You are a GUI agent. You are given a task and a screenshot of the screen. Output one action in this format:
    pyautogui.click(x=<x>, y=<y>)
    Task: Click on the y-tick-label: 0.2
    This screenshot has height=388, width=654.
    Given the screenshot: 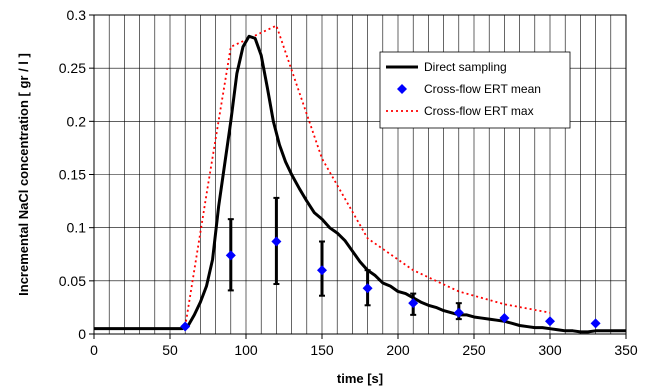 What is the action you would take?
    pyautogui.click(x=77, y=121)
    